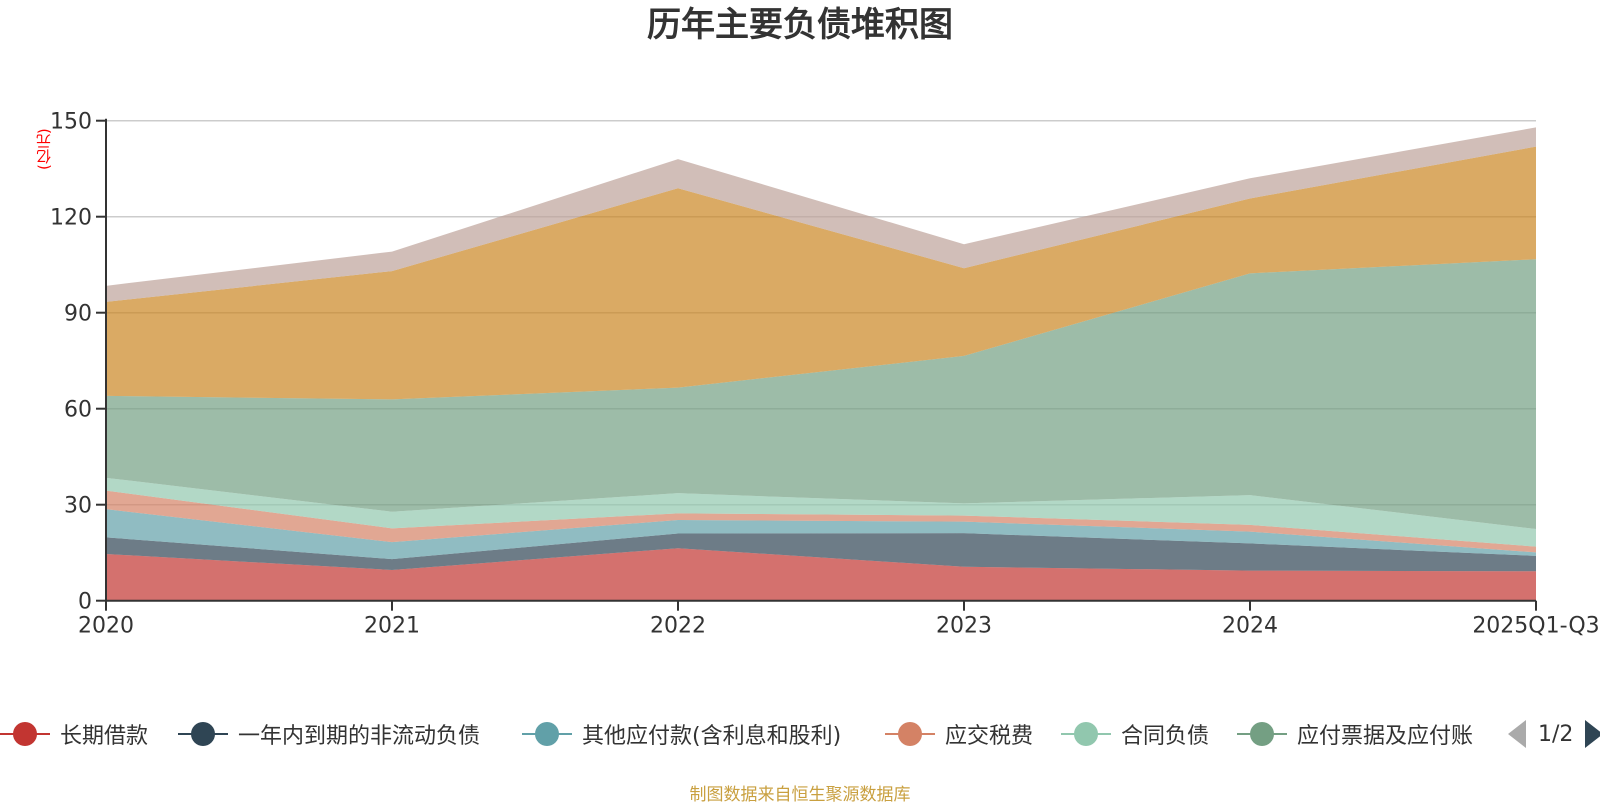  Describe the element at coordinates (392, 626) in the screenshot. I see `x-tick-label: 2021` at that location.